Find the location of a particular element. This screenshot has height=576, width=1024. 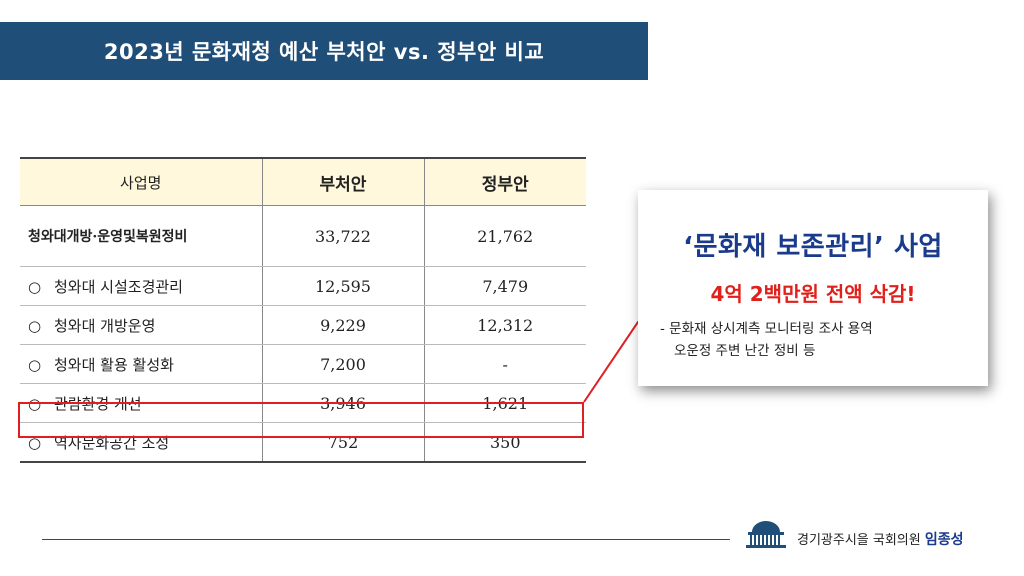

row-ministry-value: 752 is located at coordinates (342, 442).